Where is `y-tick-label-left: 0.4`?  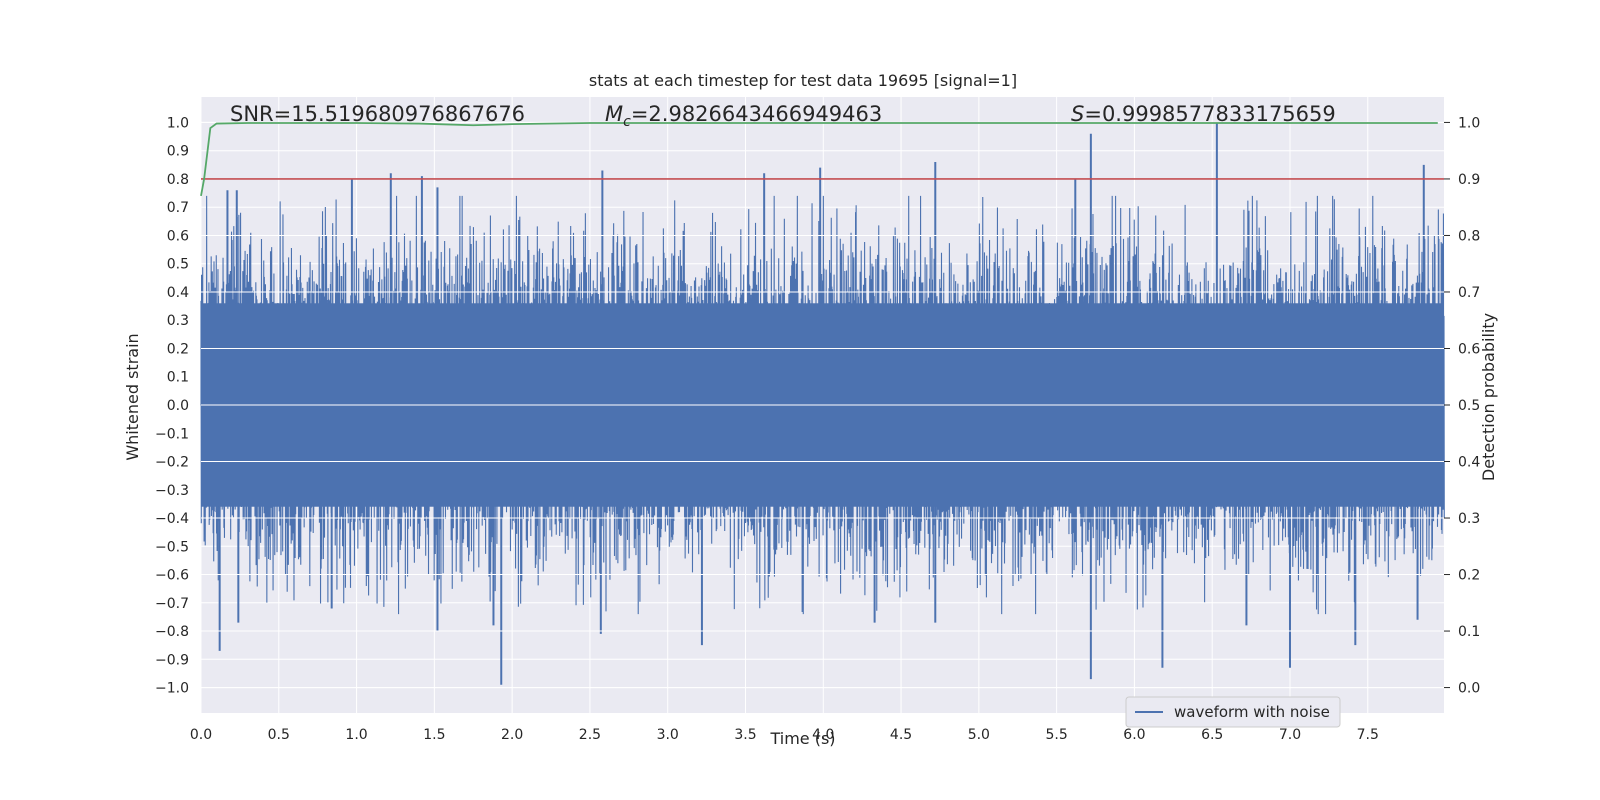
y-tick-label-left: 0.4 is located at coordinates (178, 293).